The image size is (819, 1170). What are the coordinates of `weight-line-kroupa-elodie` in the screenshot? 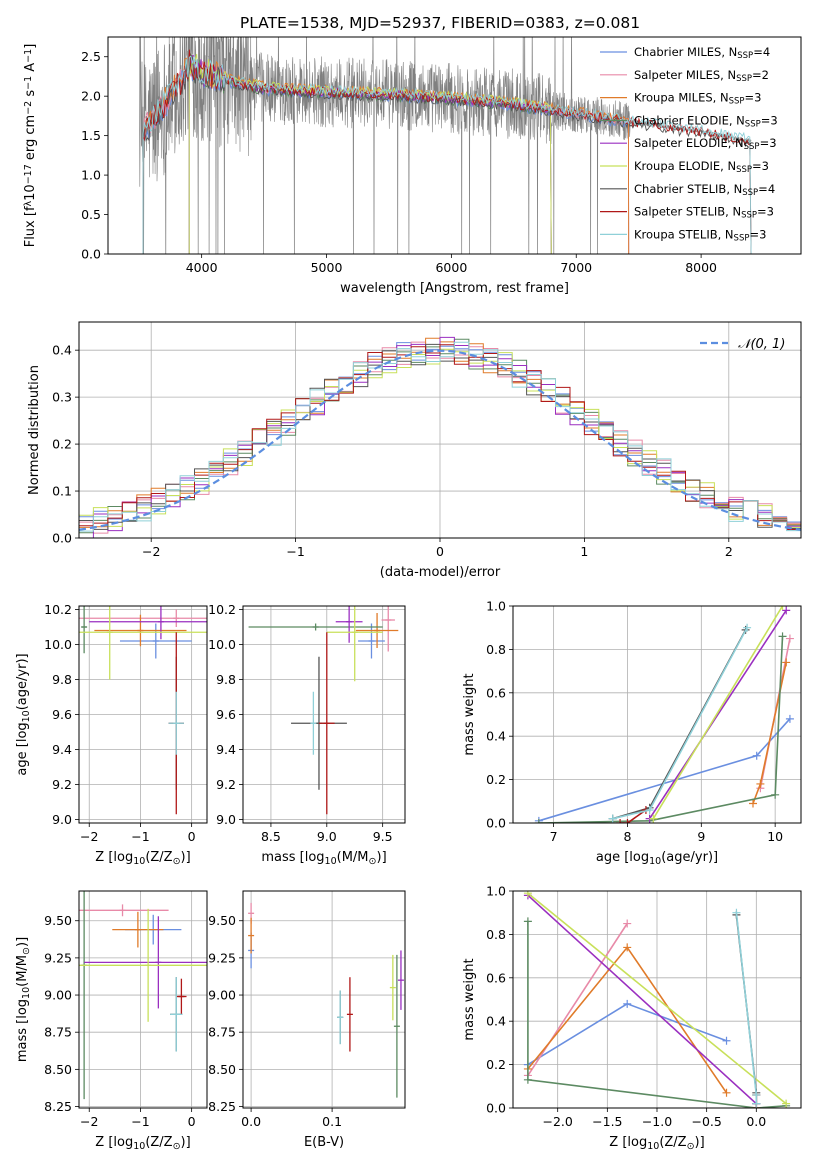 It's located at (718, 713).